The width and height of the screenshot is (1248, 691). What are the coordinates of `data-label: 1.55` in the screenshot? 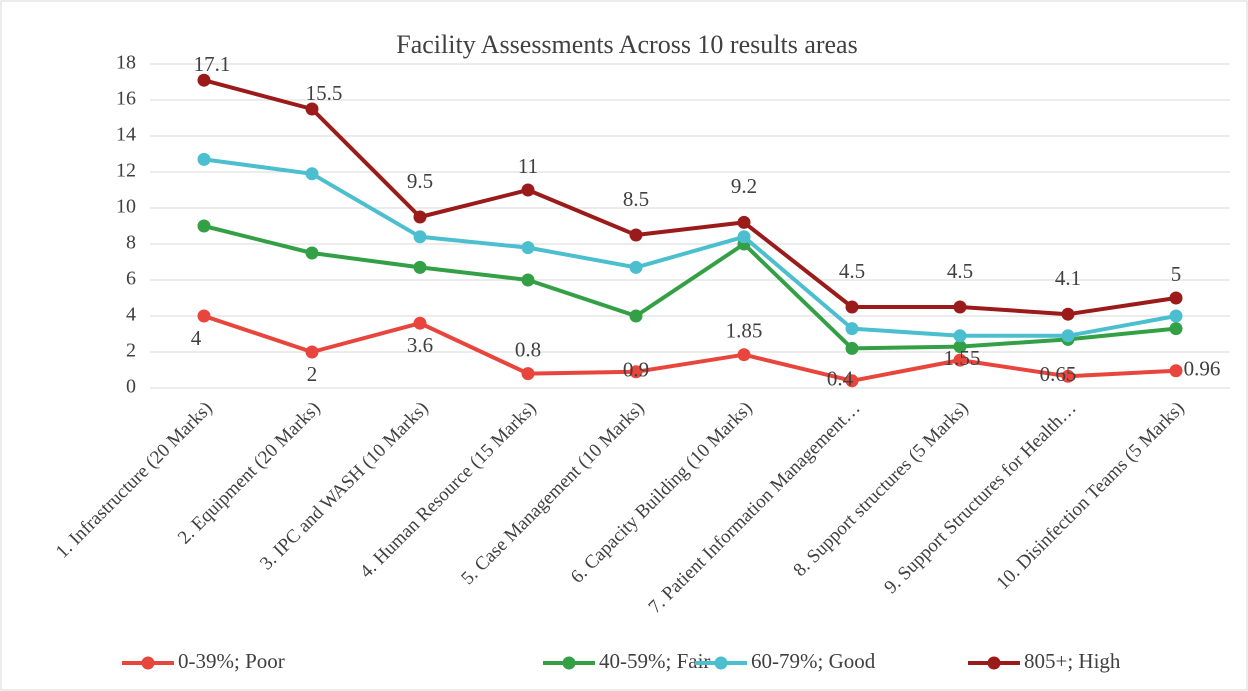 It's located at (962, 358).